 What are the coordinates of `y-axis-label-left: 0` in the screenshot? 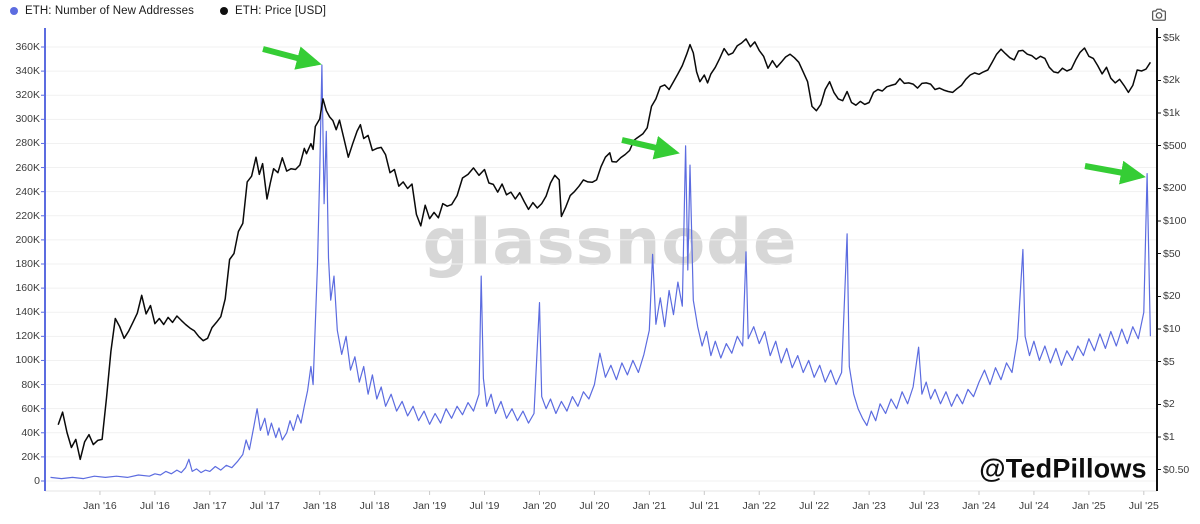 It's located at (37, 481).